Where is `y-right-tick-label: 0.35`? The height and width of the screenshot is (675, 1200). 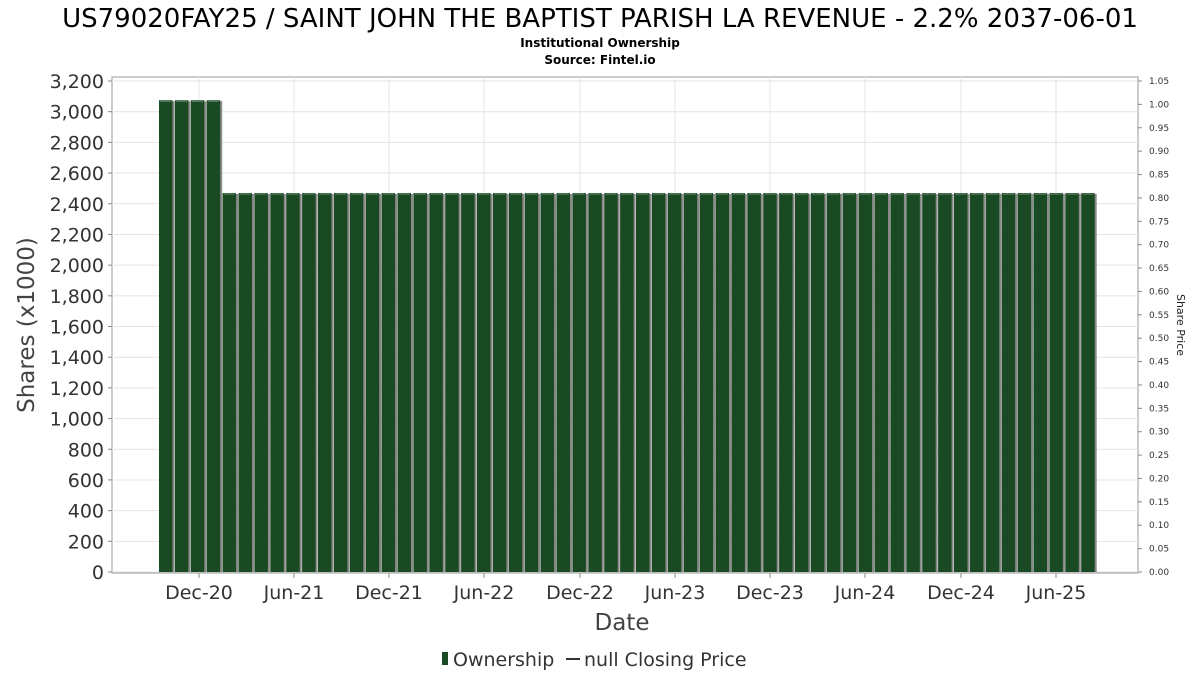
y-right-tick-label: 0.35 is located at coordinates (1159, 409).